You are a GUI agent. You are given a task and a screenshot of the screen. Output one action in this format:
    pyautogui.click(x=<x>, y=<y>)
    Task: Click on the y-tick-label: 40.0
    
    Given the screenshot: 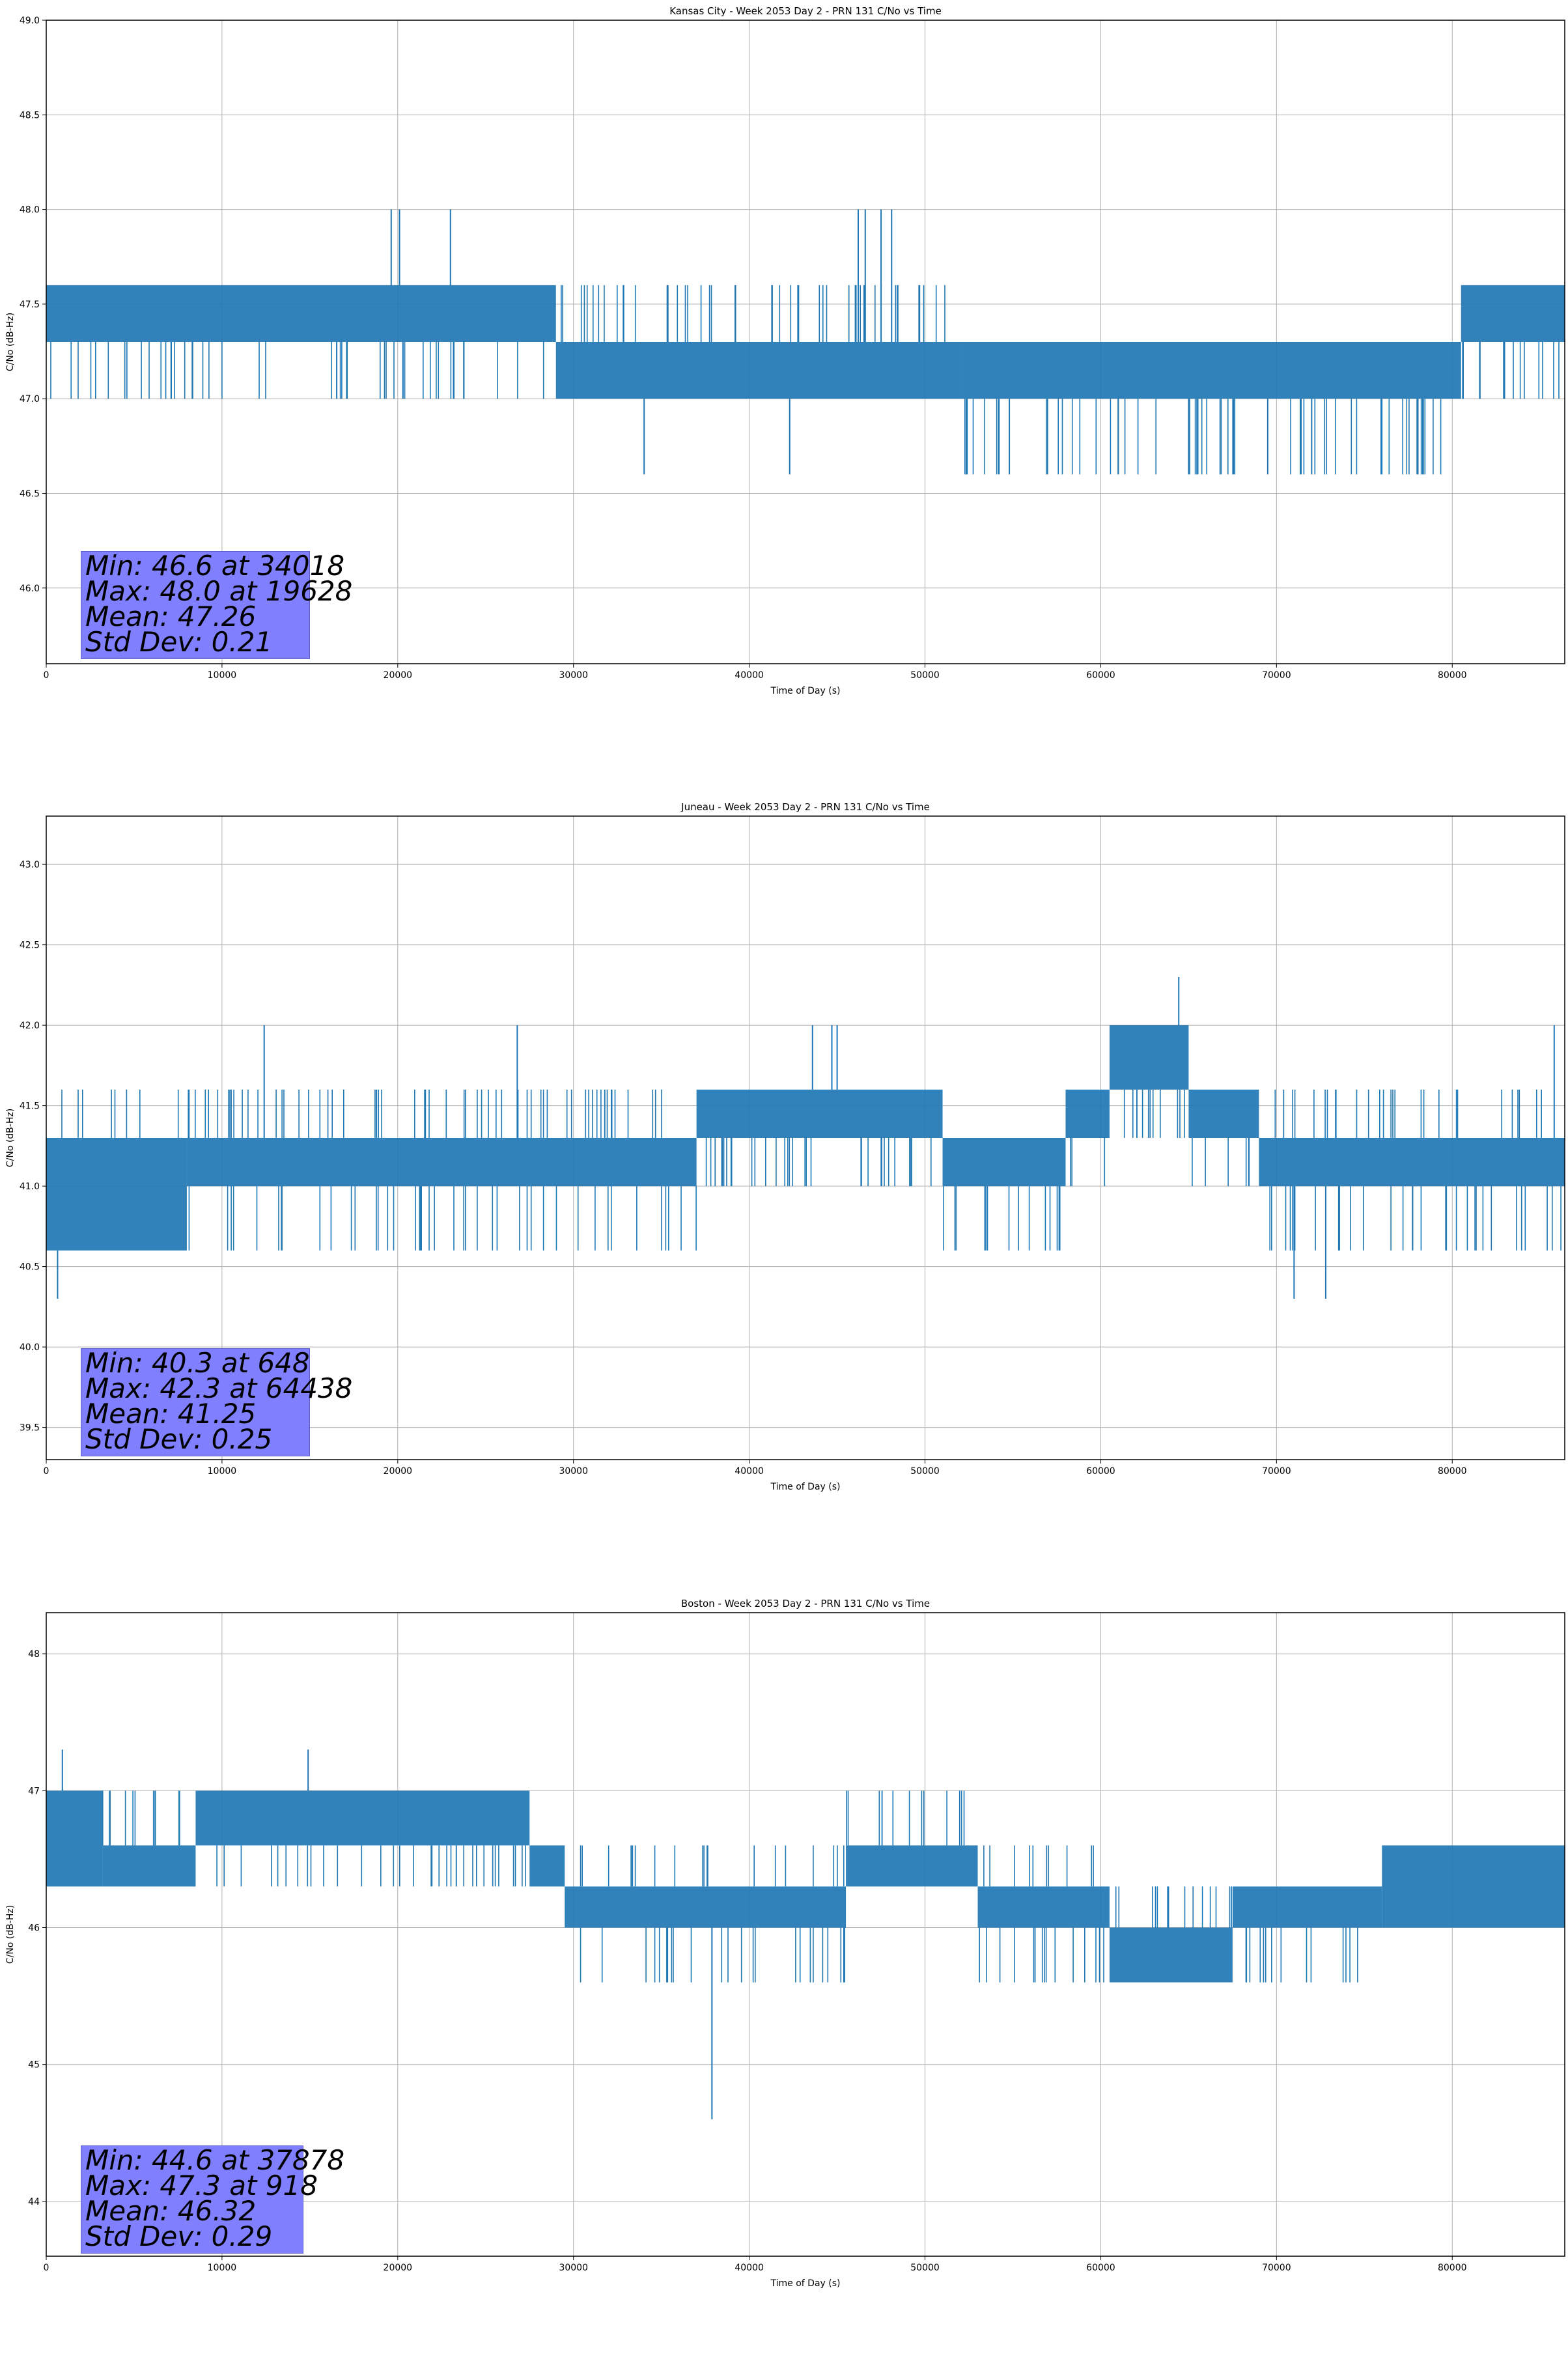 What is the action you would take?
    pyautogui.click(x=30, y=1347)
    